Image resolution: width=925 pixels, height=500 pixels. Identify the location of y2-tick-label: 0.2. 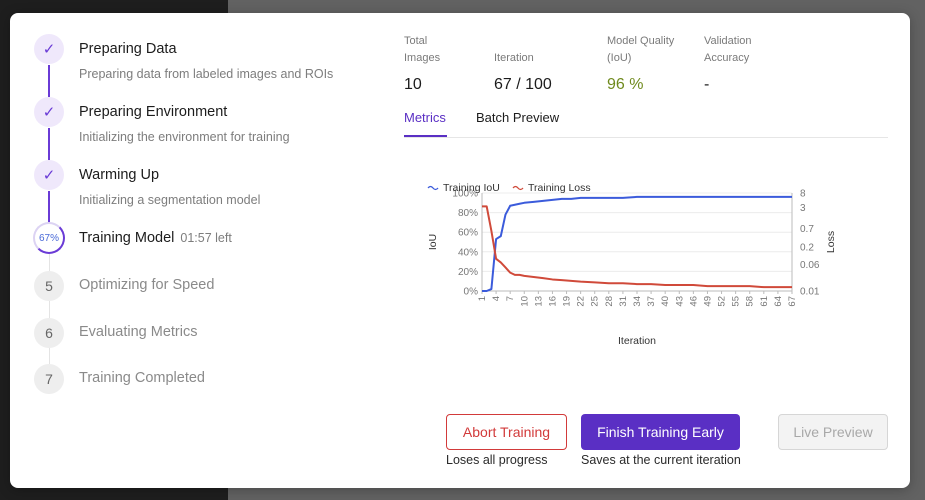
(807, 248).